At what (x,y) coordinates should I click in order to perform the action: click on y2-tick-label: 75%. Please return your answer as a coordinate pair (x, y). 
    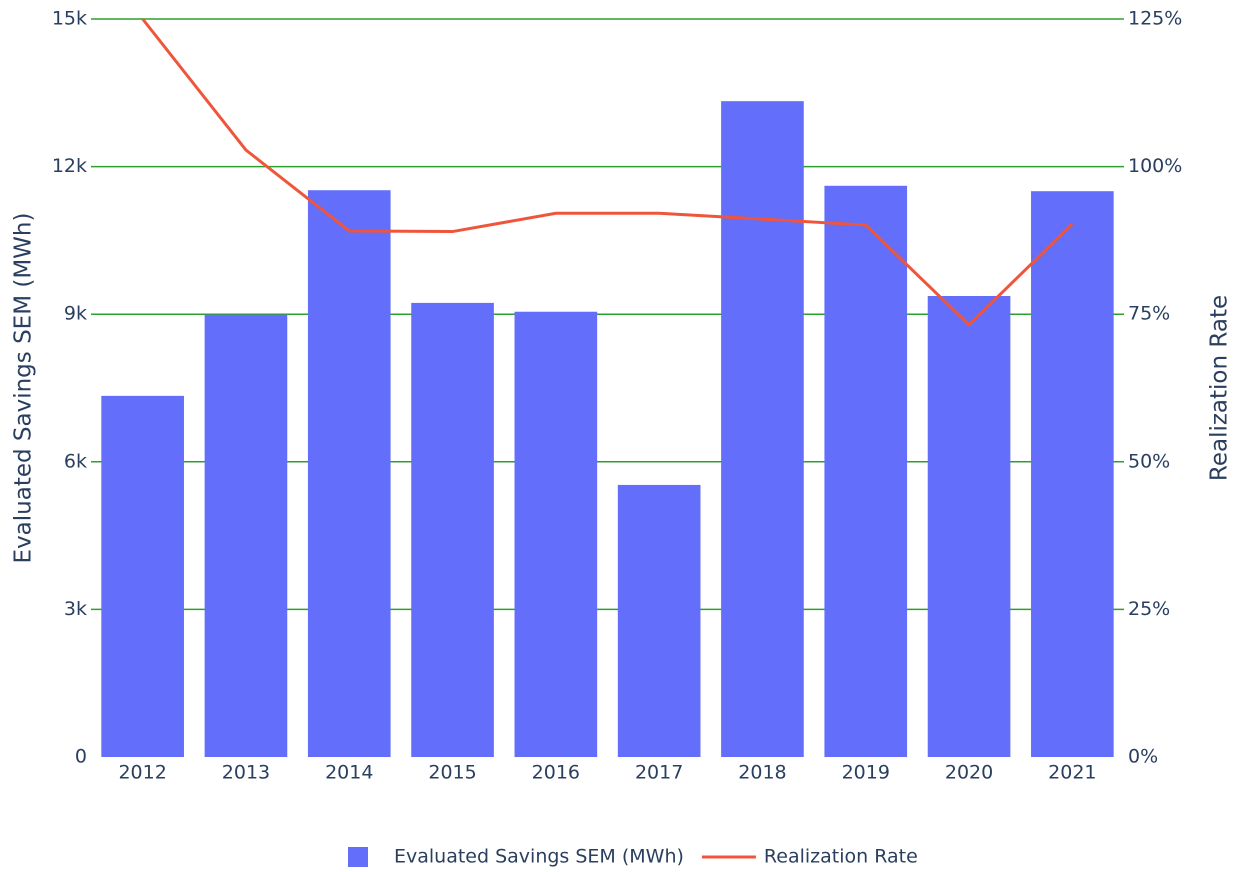
    Looking at the image, I should click on (1149, 314).